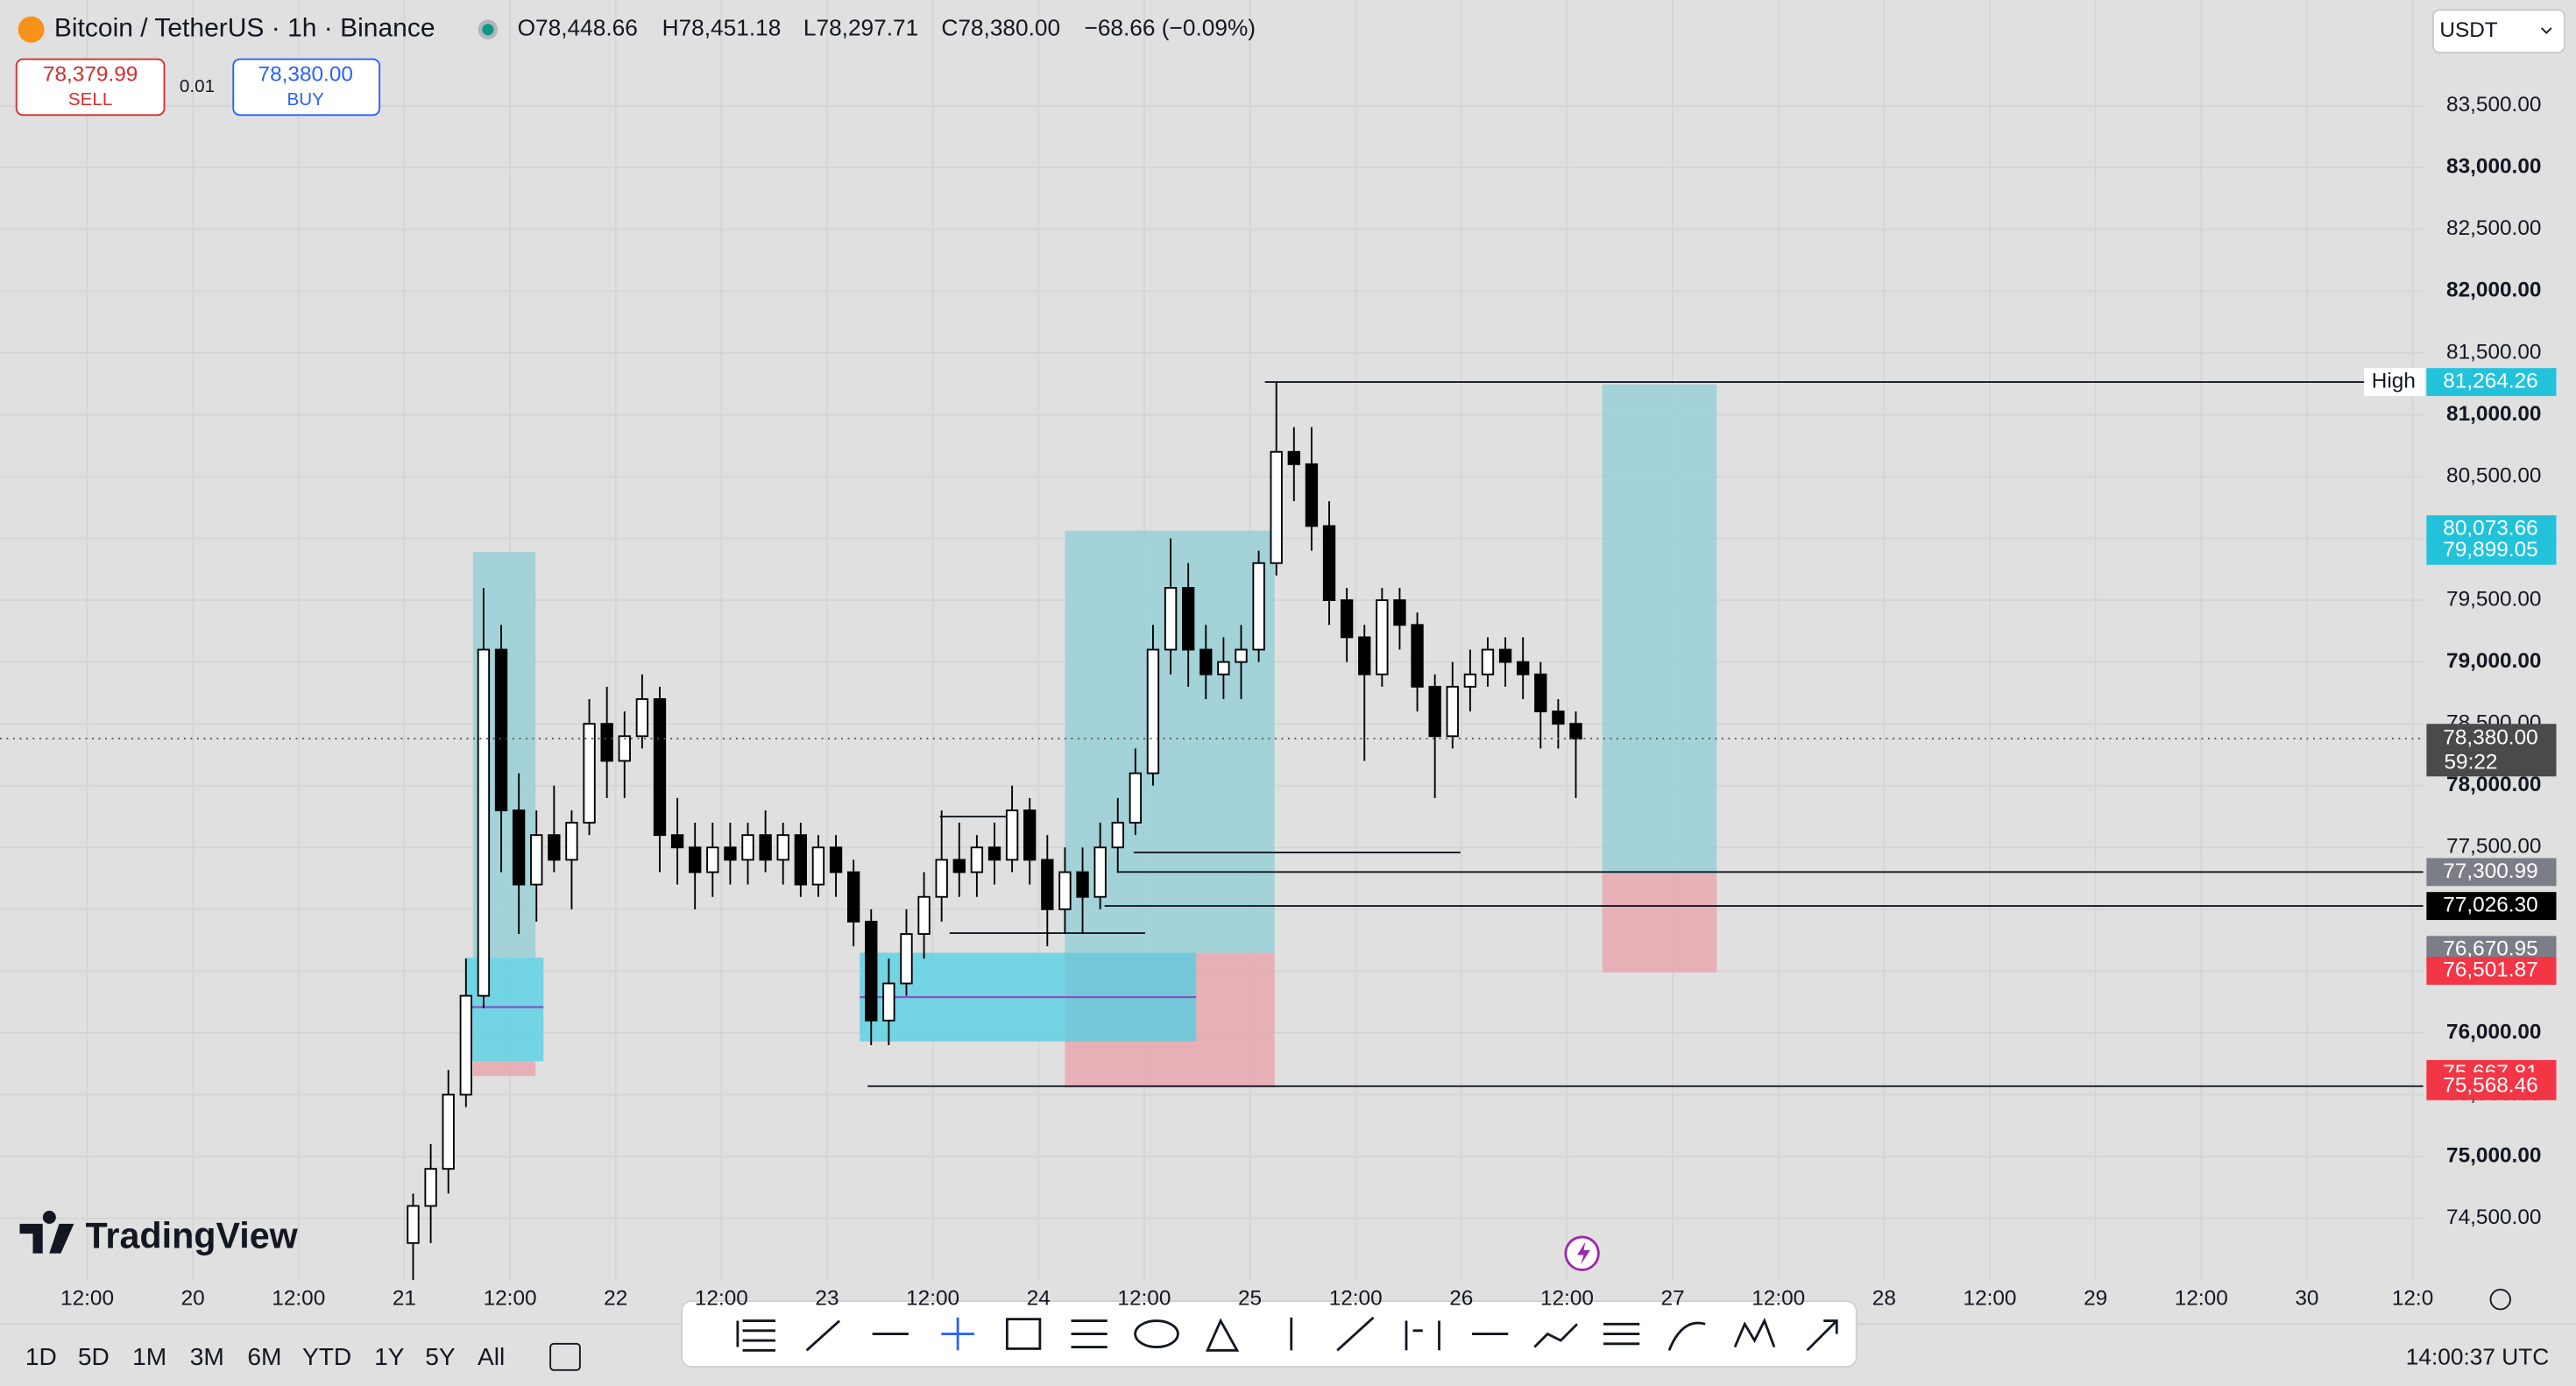  I want to click on x-tick-label: 22, so click(615, 1299).